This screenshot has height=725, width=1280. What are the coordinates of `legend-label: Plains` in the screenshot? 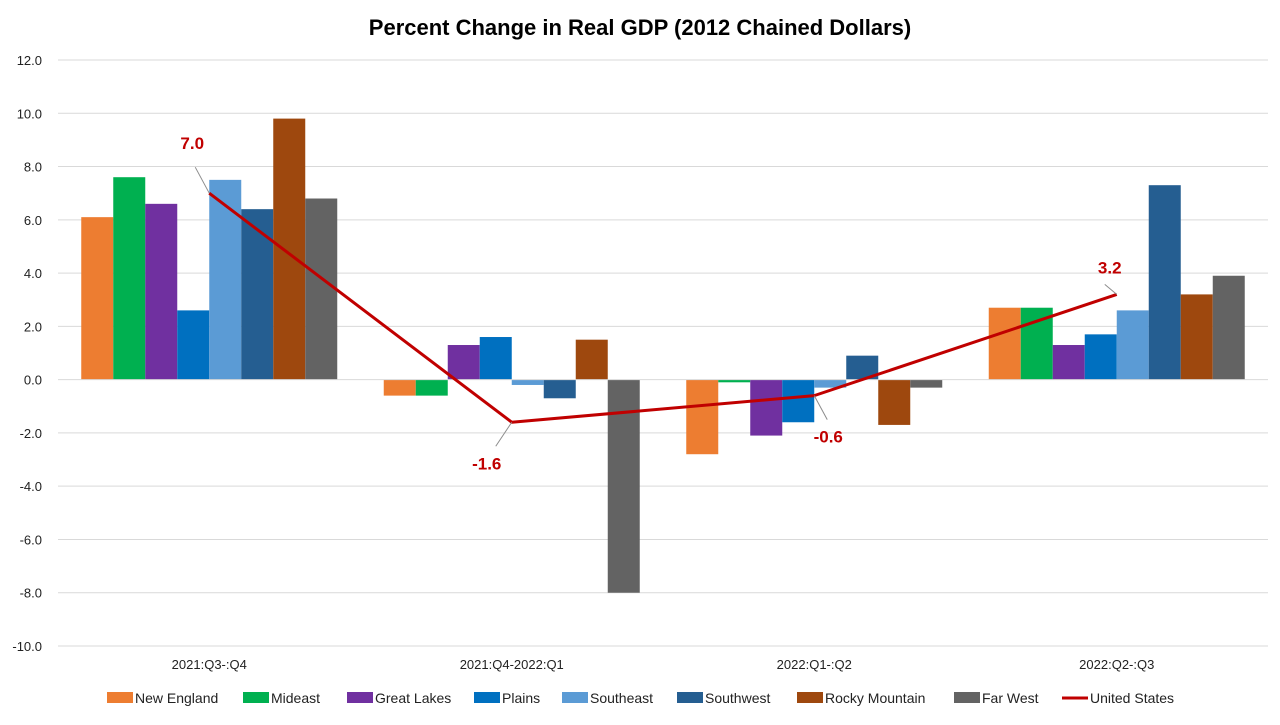 It's located at (521, 698).